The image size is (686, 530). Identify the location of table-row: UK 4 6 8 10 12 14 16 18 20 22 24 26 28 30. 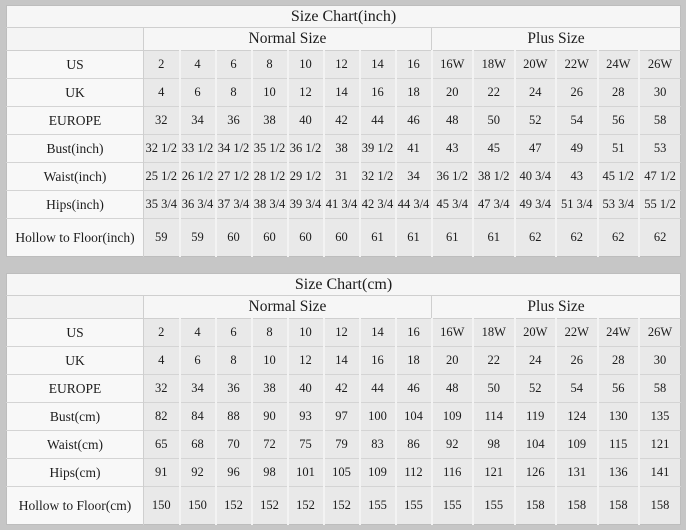
(343, 360).